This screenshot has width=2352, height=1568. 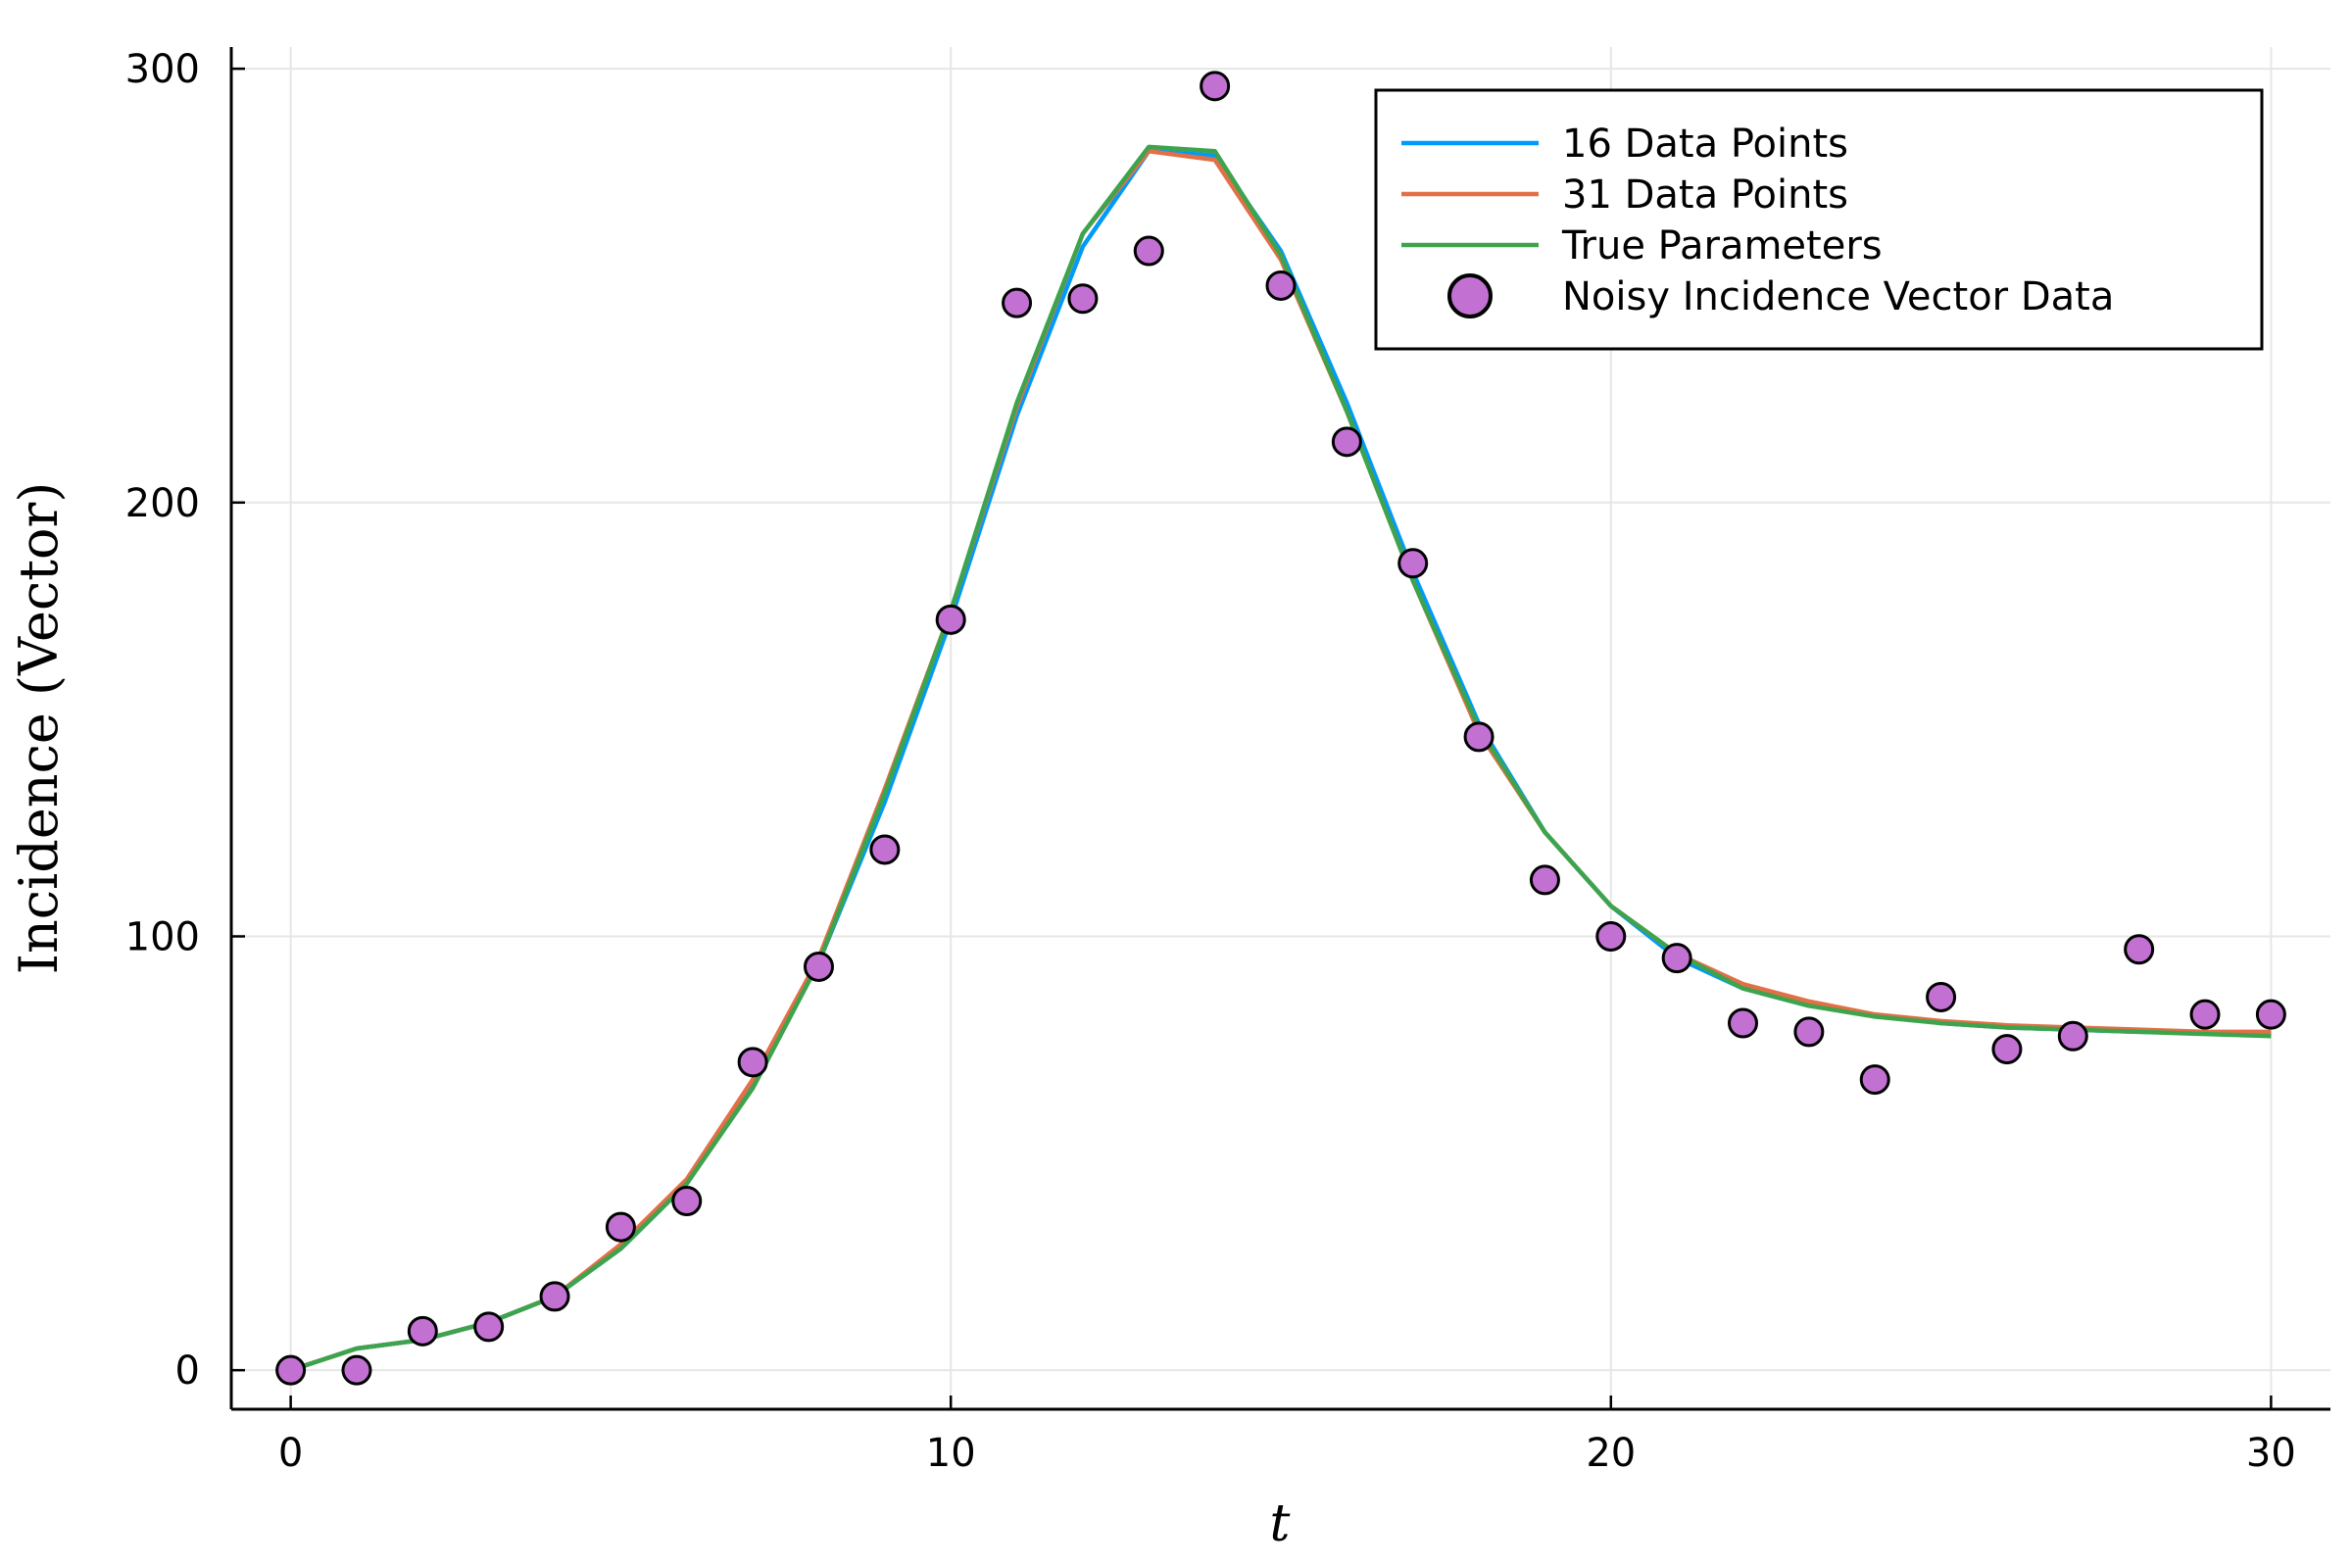 What do you see at coordinates (1470, 295) in the screenshot?
I see `legend-swatch` at bounding box center [1470, 295].